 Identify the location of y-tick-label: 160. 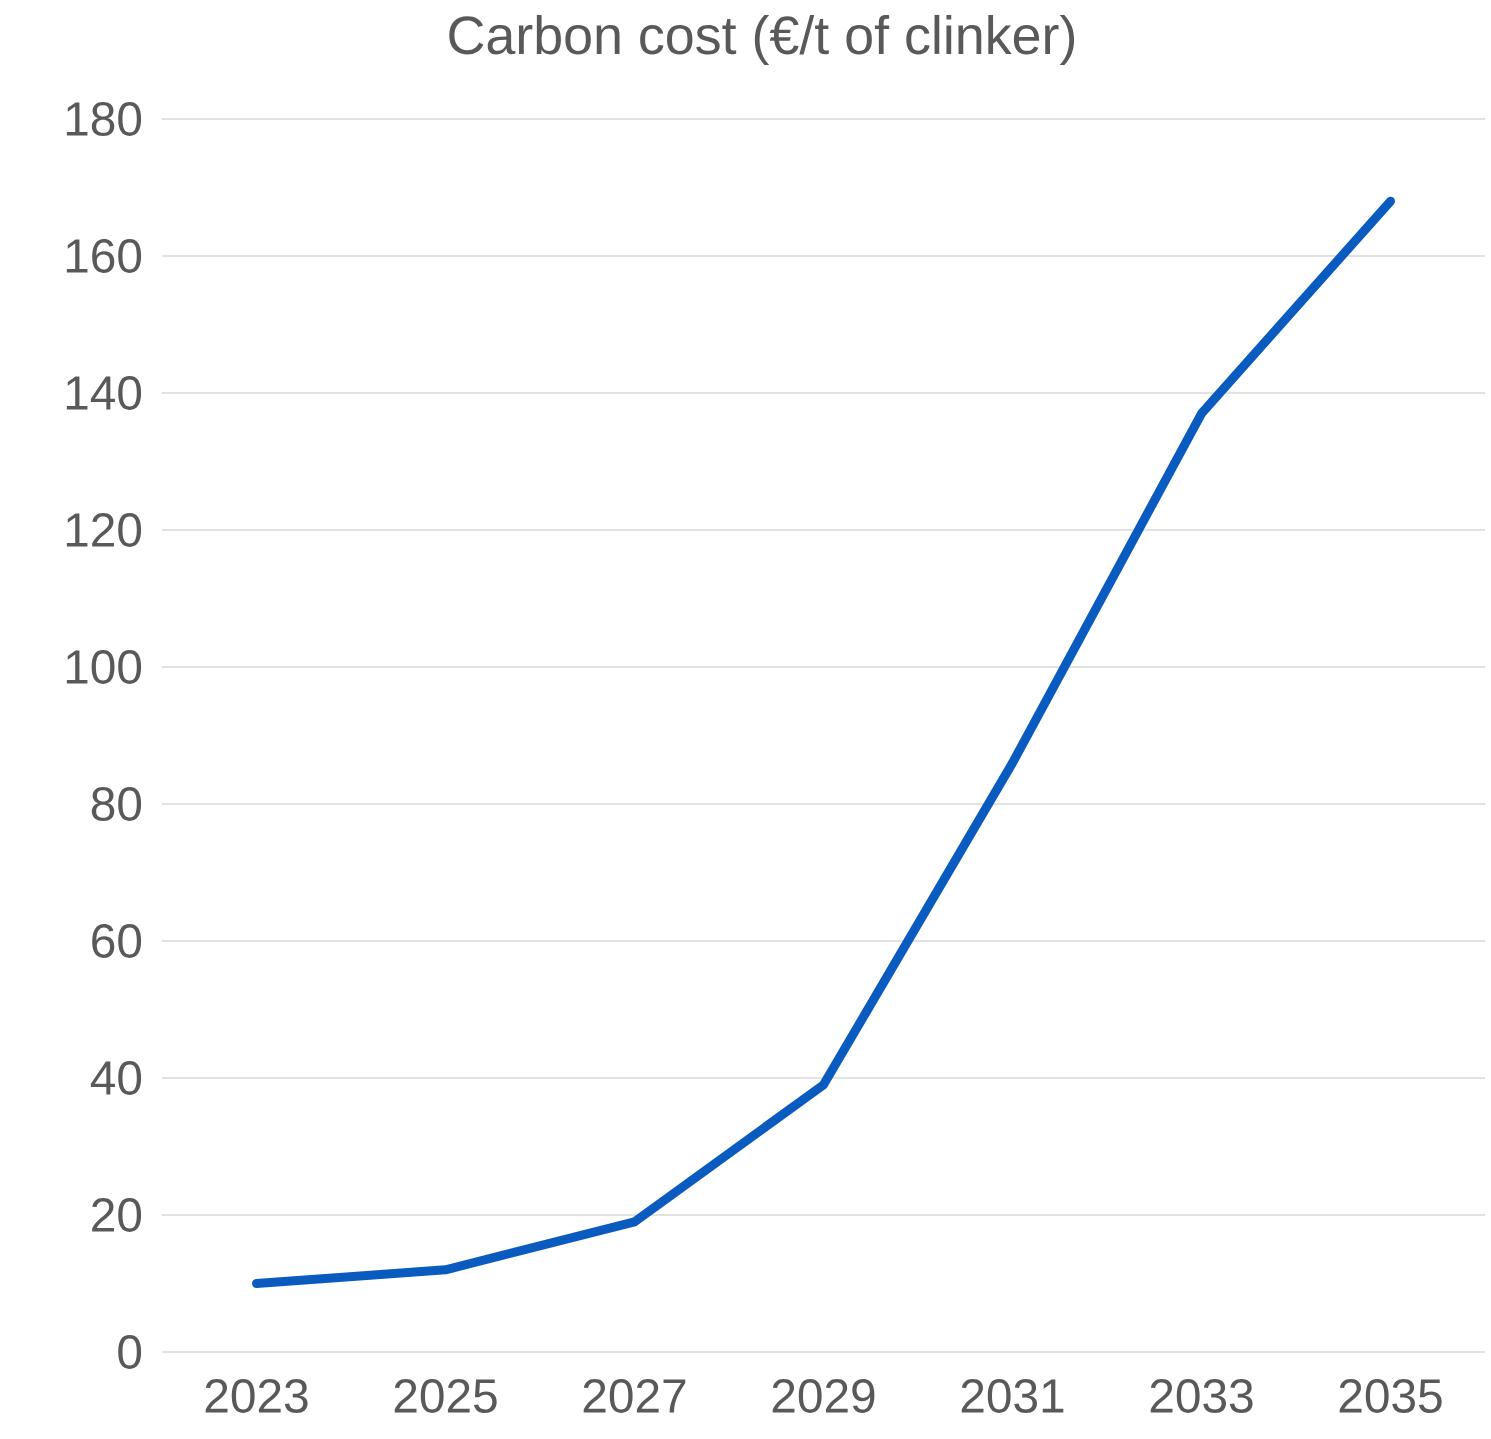
(104, 256).